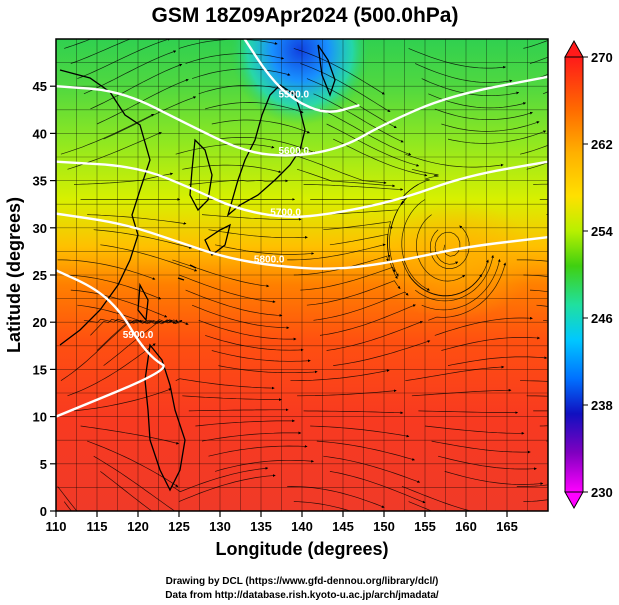  Describe the element at coordinates (56, 526) in the screenshot. I see `x-tick-label: 110` at that location.